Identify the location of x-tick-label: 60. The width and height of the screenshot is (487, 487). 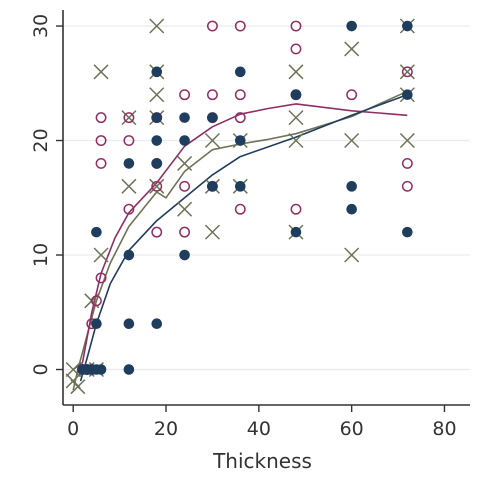
(352, 429).